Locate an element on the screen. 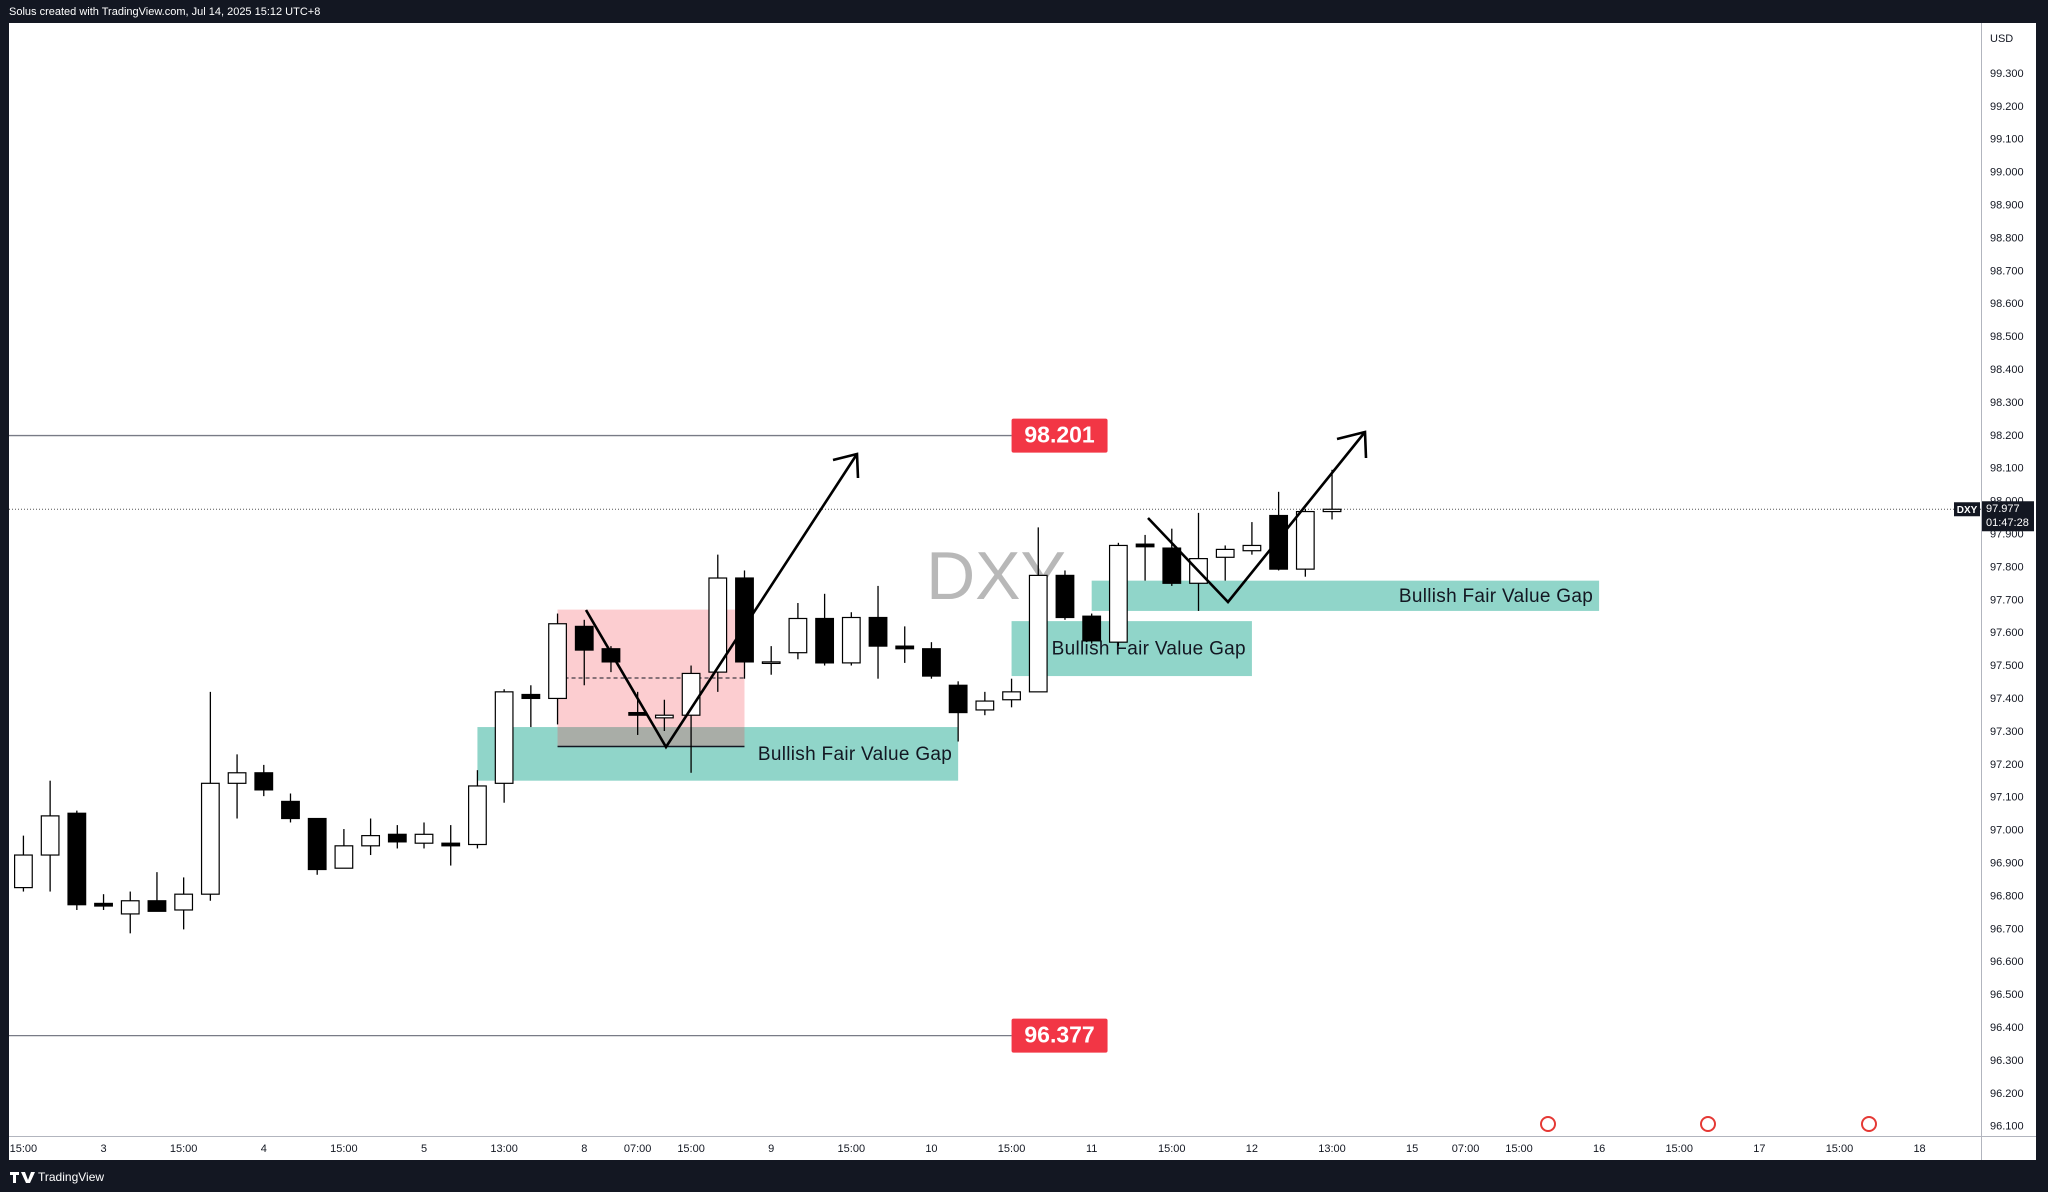 The height and width of the screenshot is (1192, 2048). y-tick-label: 98.400 is located at coordinates (2007, 370).